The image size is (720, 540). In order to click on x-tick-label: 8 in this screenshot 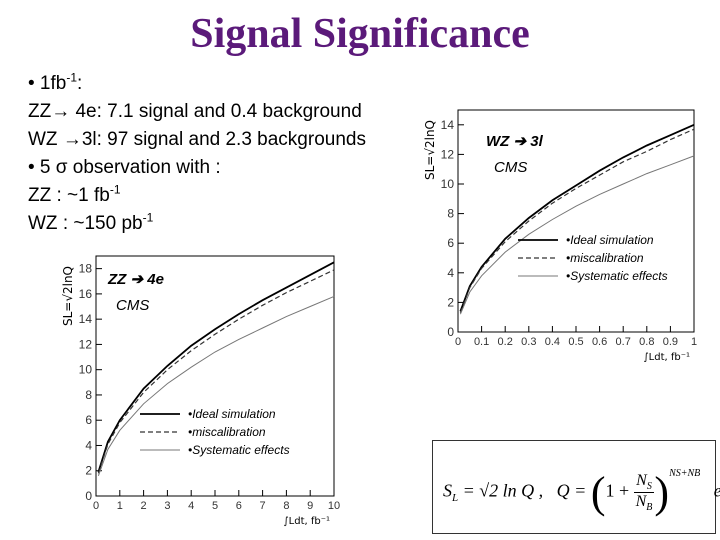, I will do `click(286, 506)`.